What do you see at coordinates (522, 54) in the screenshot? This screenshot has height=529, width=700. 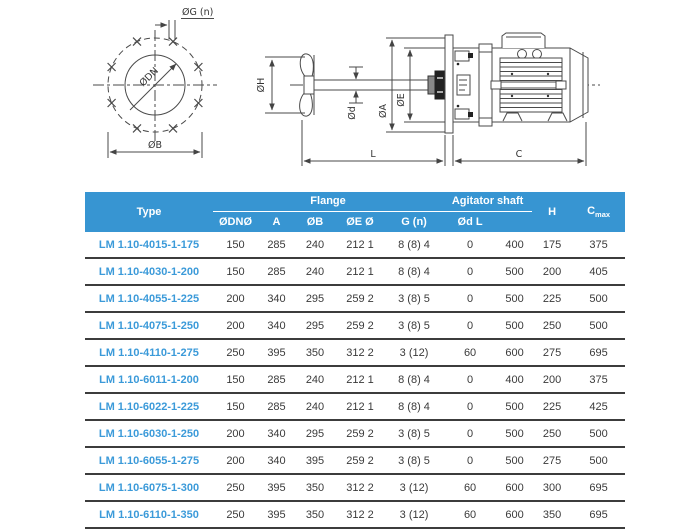 I see `lifting-eye` at bounding box center [522, 54].